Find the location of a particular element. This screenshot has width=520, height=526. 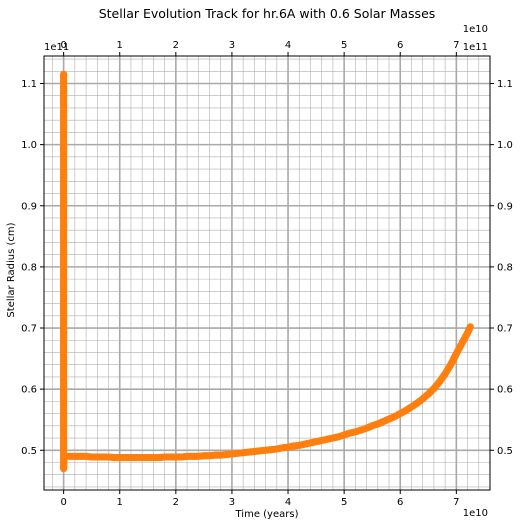

x-tick-label-bottom: 0 is located at coordinates (63, 502).